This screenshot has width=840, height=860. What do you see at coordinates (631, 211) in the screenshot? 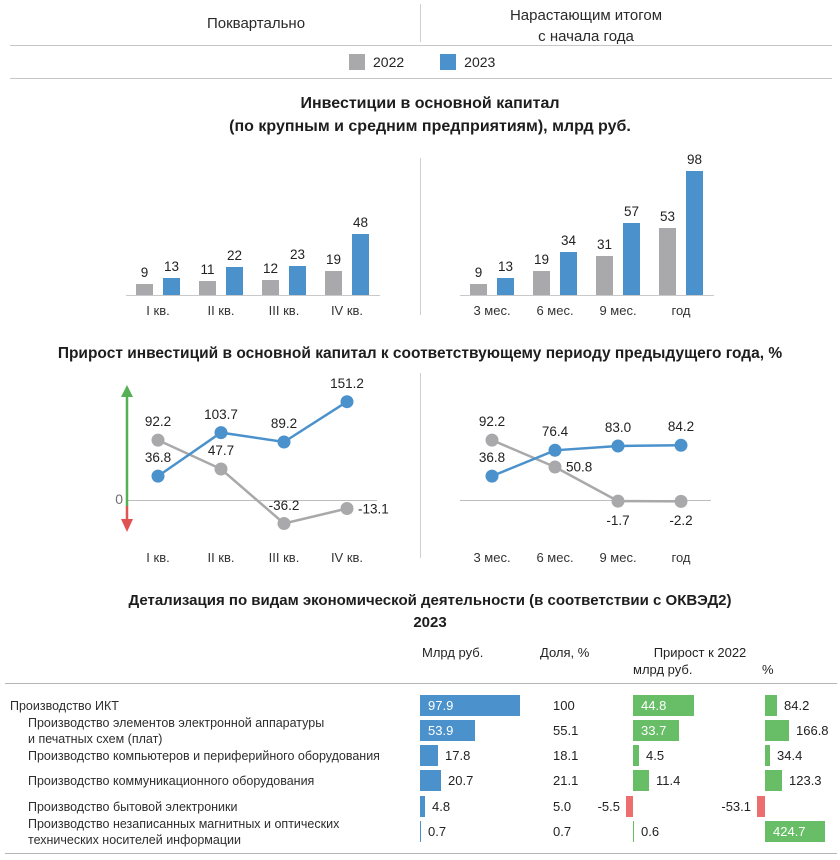
I see `bar-value-label: 57` at bounding box center [631, 211].